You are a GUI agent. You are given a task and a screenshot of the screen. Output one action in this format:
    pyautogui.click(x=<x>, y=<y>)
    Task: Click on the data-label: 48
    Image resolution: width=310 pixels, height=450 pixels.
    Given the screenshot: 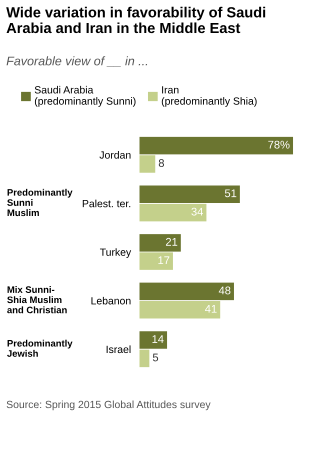 What is the action you would take?
    pyautogui.click(x=224, y=290)
    